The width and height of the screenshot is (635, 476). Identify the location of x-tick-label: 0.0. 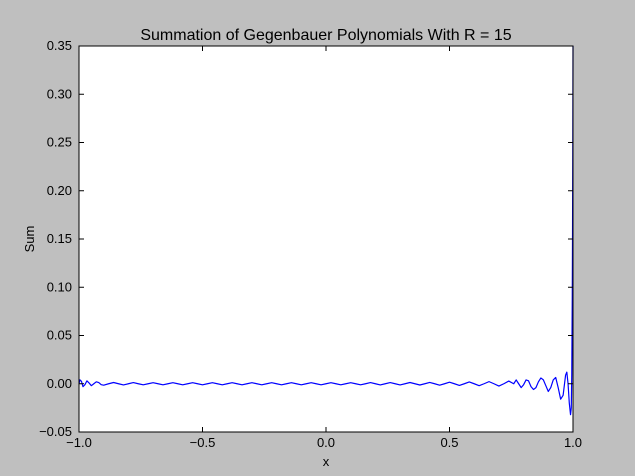
(326, 442).